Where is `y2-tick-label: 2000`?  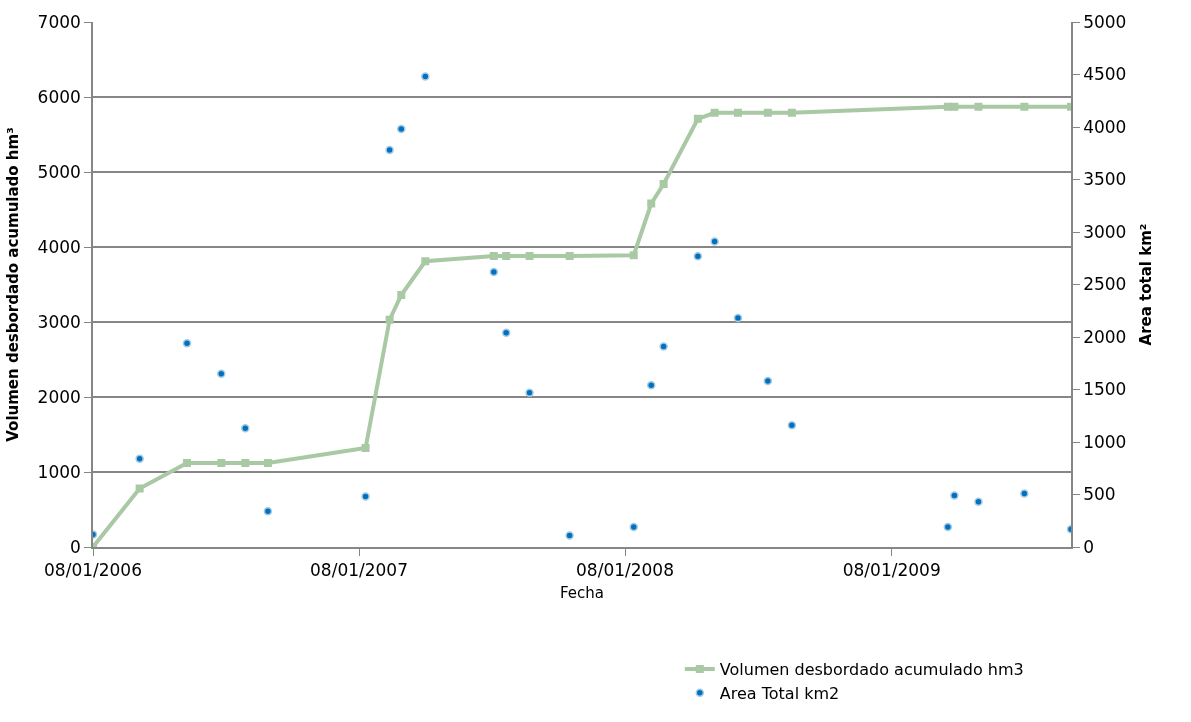
y2-tick-label: 2000 is located at coordinates (1105, 336).